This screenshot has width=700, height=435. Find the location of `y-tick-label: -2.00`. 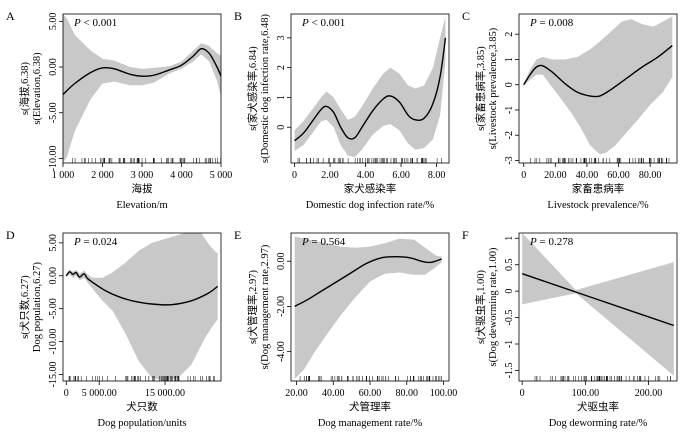

y-tick-label: -2.00 is located at coordinates (281, 306).